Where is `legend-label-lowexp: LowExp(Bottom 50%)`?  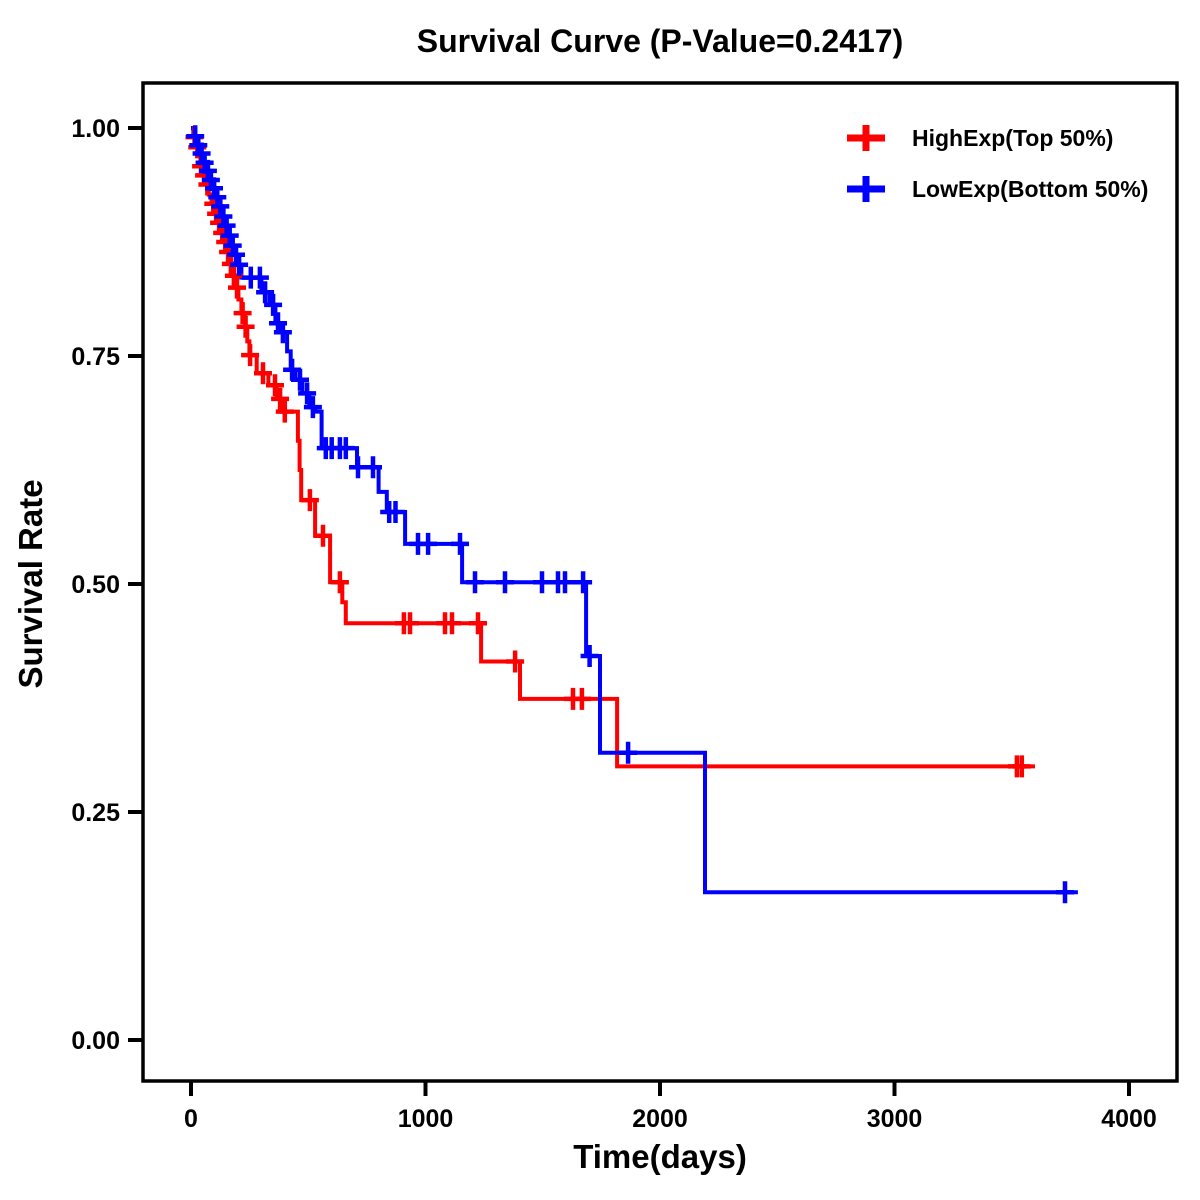
legend-label-lowexp: LowExp(Bottom 50%) is located at coordinates (1030, 189).